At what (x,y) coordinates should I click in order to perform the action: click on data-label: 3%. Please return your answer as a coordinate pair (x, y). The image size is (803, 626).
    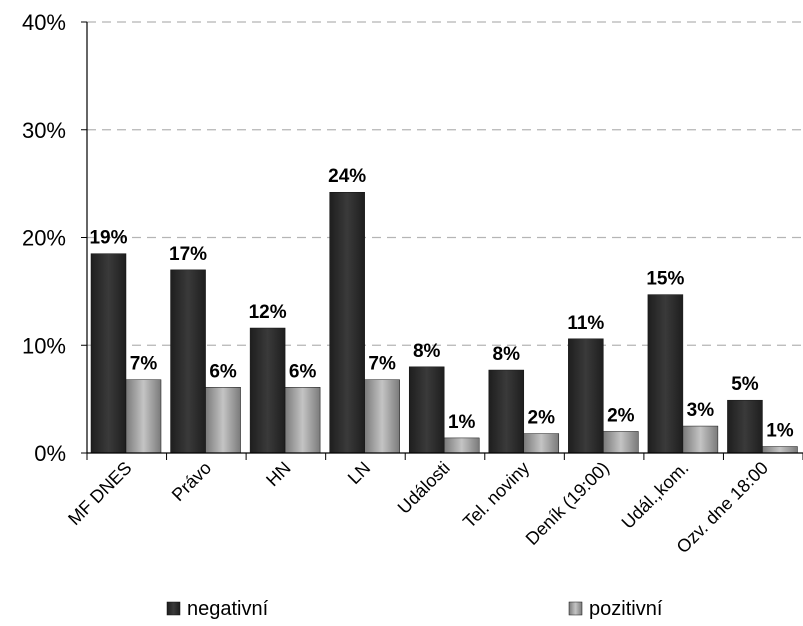
    Looking at the image, I should click on (701, 410).